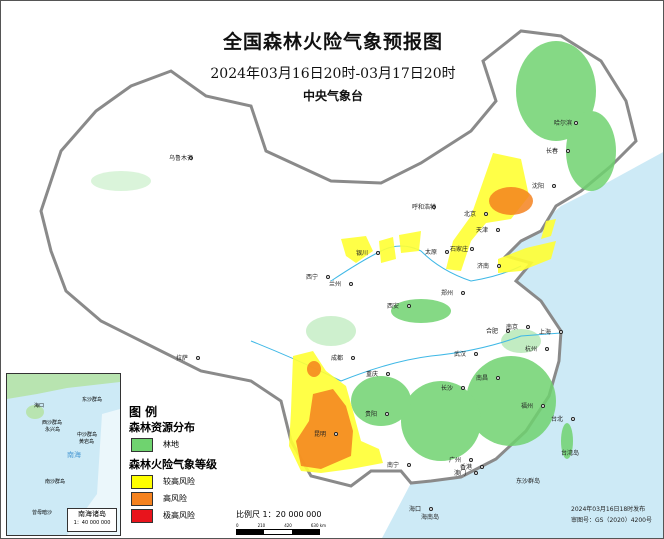 Image resolution: width=664 pixels, height=539 pixels. I want to click on city-label: 福州, so click(527, 406).